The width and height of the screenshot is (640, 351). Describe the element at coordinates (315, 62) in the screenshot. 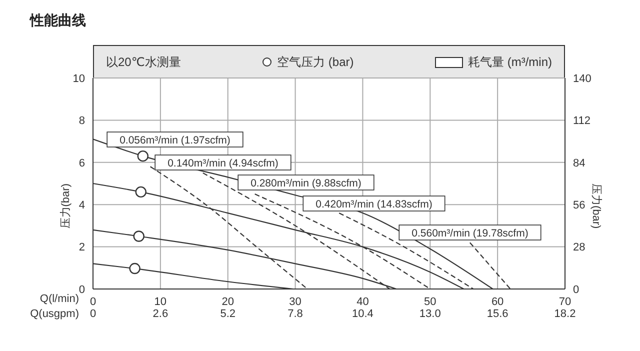

I see `legend-label: 空气压力 (bar)` at that location.